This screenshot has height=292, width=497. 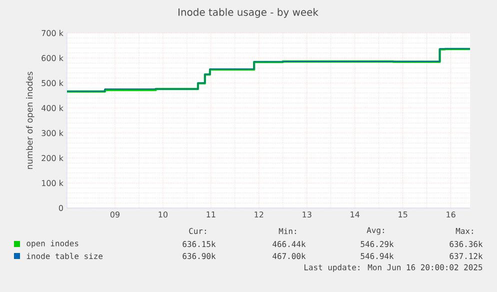 I want to click on chart-title: Inode table usage - by week, so click(x=248, y=13).